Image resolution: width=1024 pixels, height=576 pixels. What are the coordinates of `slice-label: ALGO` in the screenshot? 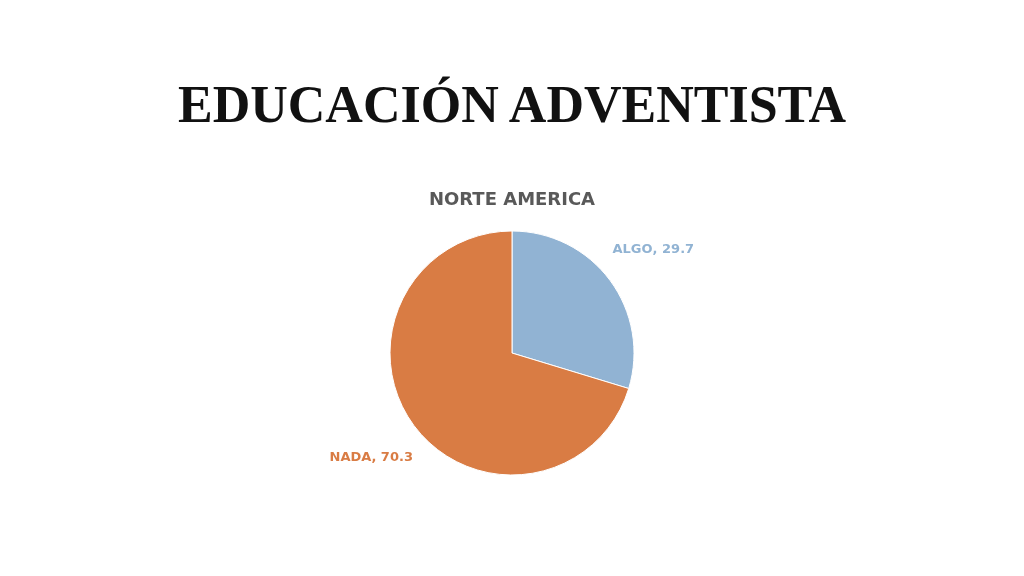 It's located at (632, 248).